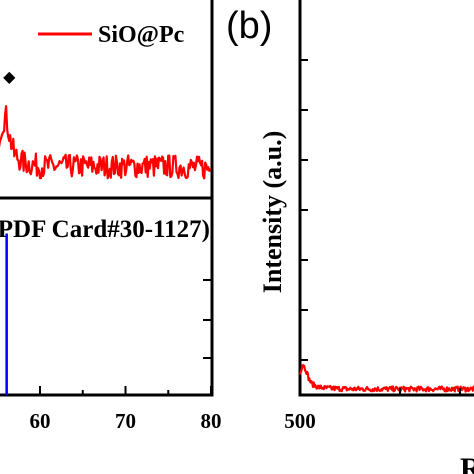  I want to click on panel-a-top-markers: ◆, so click(9, 77).